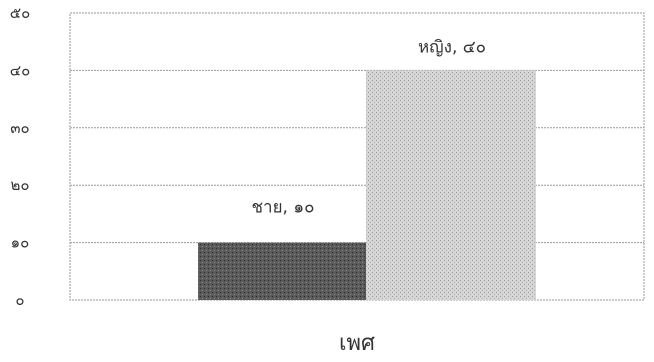 The width and height of the screenshot is (654, 362). What do you see at coordinates (282, 271) in the screenshot?
I see `bar-male` at bounding box center [282, 271].